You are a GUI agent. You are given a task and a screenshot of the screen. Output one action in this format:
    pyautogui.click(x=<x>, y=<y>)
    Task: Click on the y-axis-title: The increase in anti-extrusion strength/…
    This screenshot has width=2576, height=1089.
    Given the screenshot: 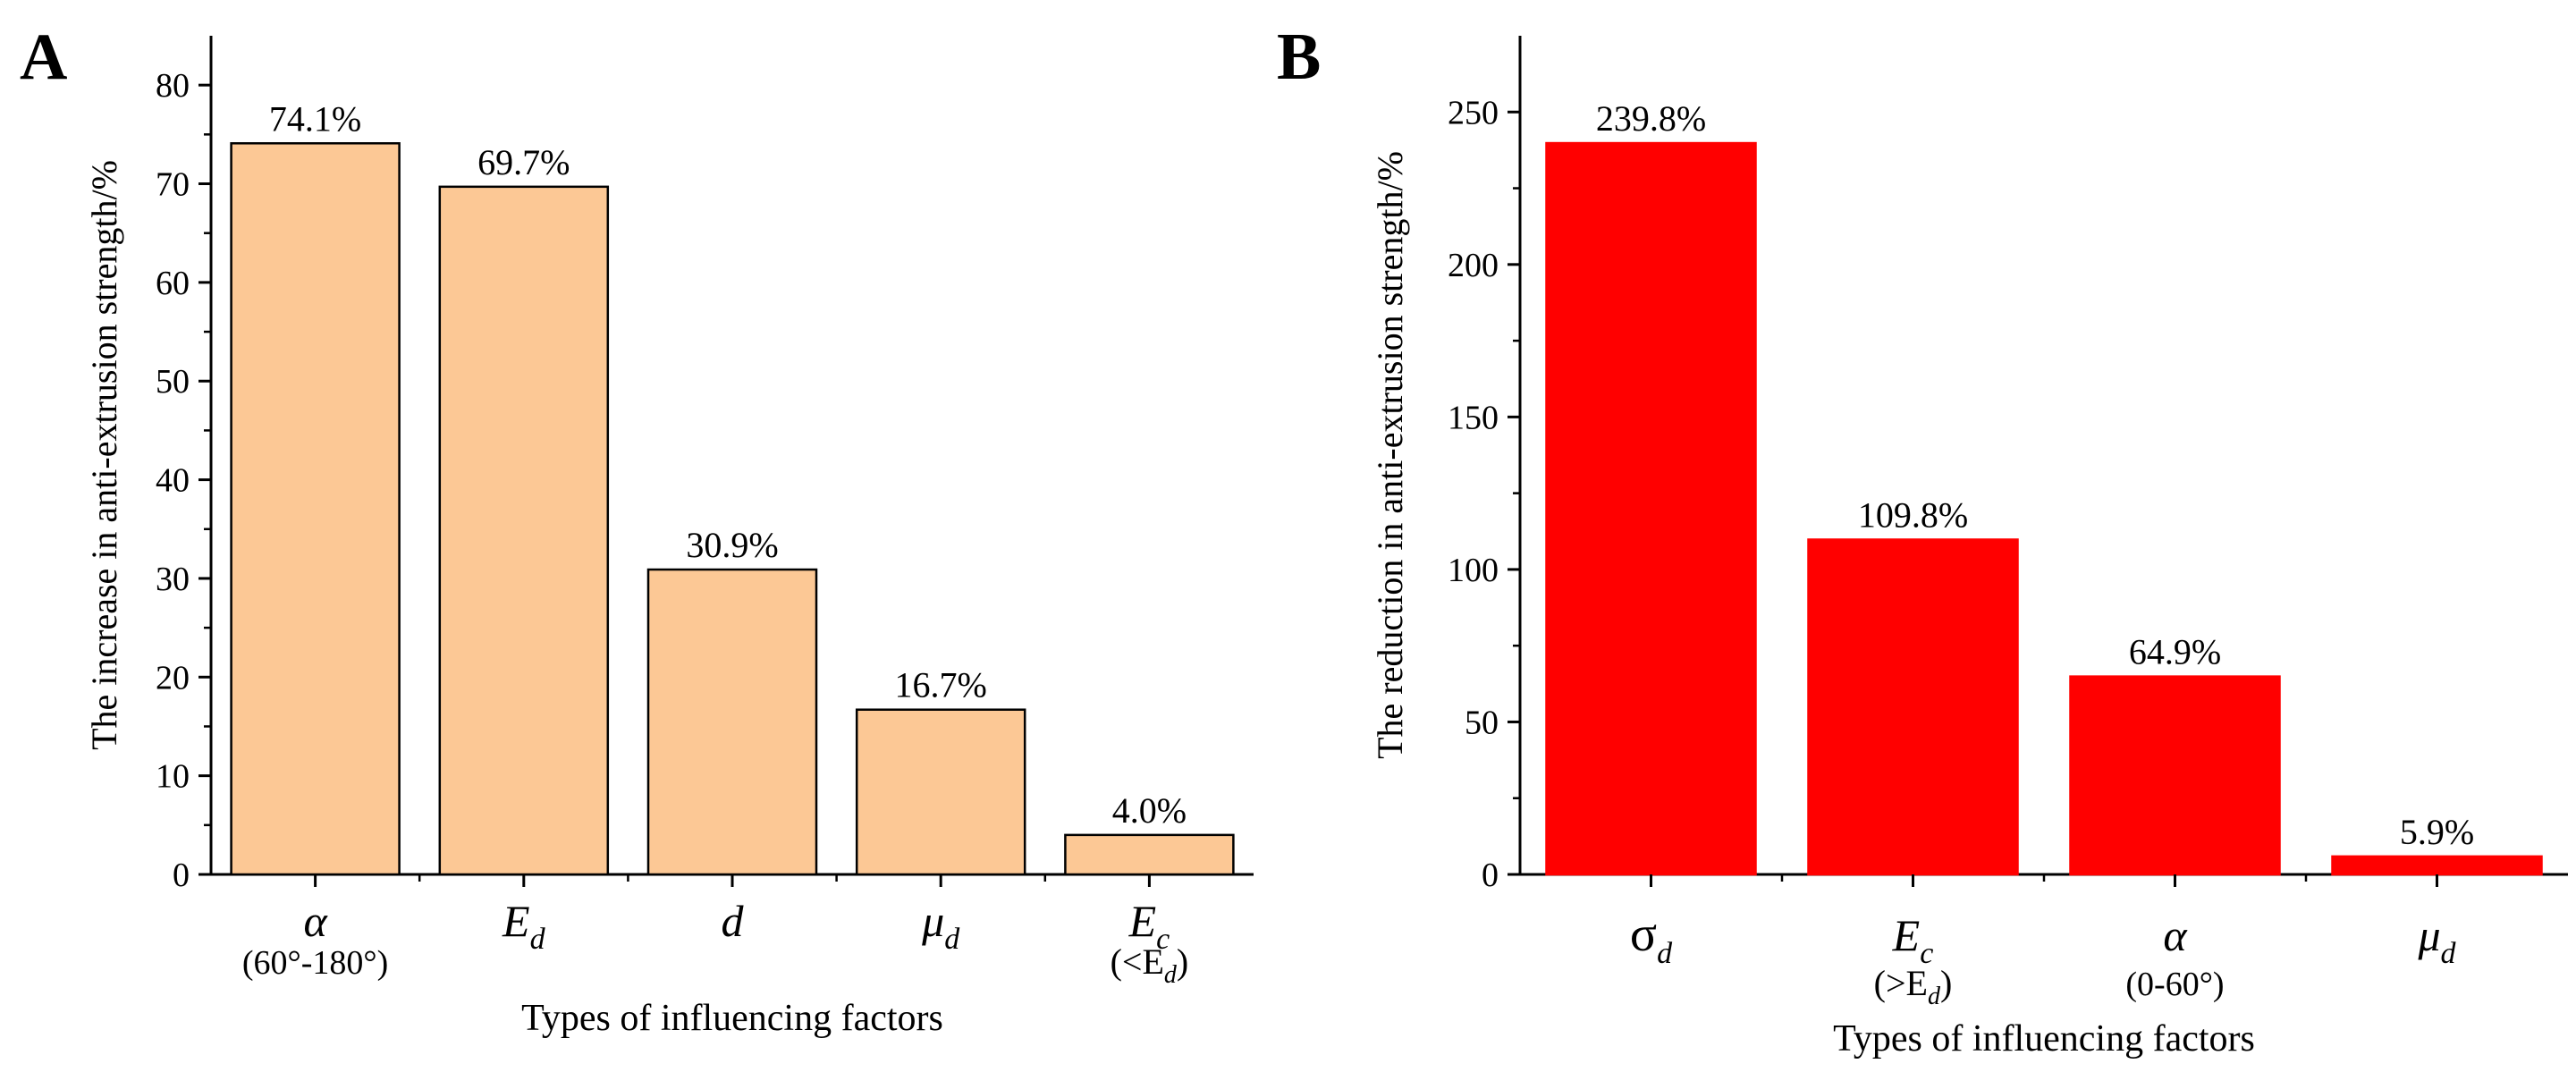 What is the action you would take?
    pyautogui.click(x=104, y=455)
    